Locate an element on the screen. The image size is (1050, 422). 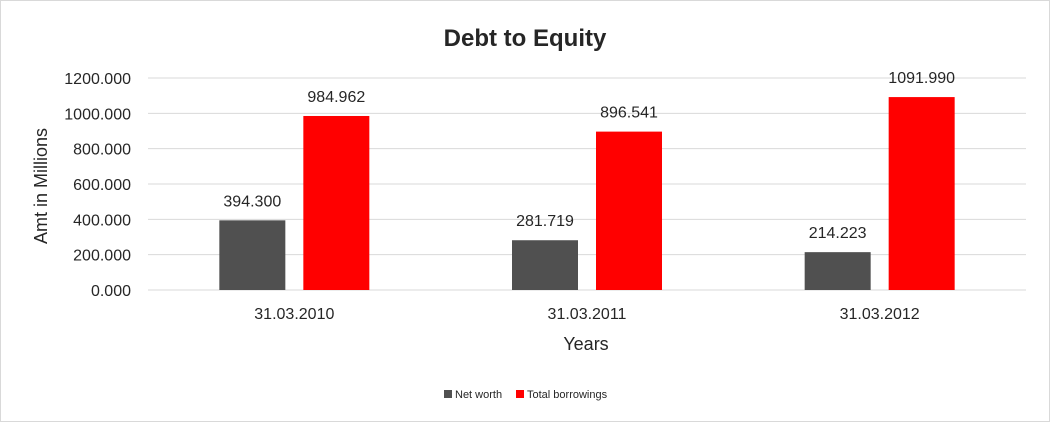
x-tick-label: 31.03.2010 is located at coordinates (294, 314).